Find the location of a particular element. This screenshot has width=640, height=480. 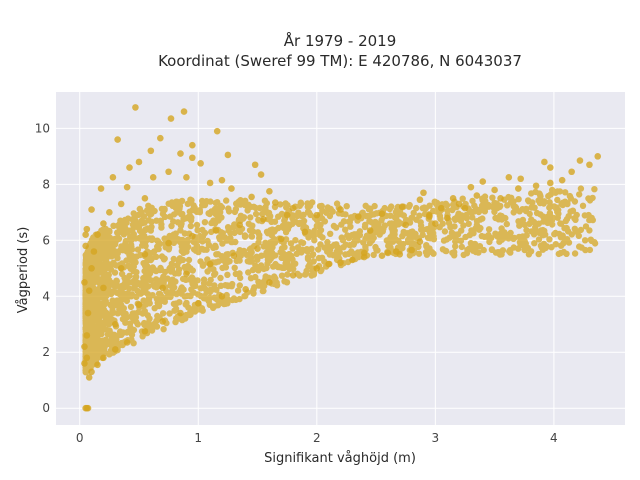

y-axis-label: Vågperiod (s) is located at coordinates (23, 270).